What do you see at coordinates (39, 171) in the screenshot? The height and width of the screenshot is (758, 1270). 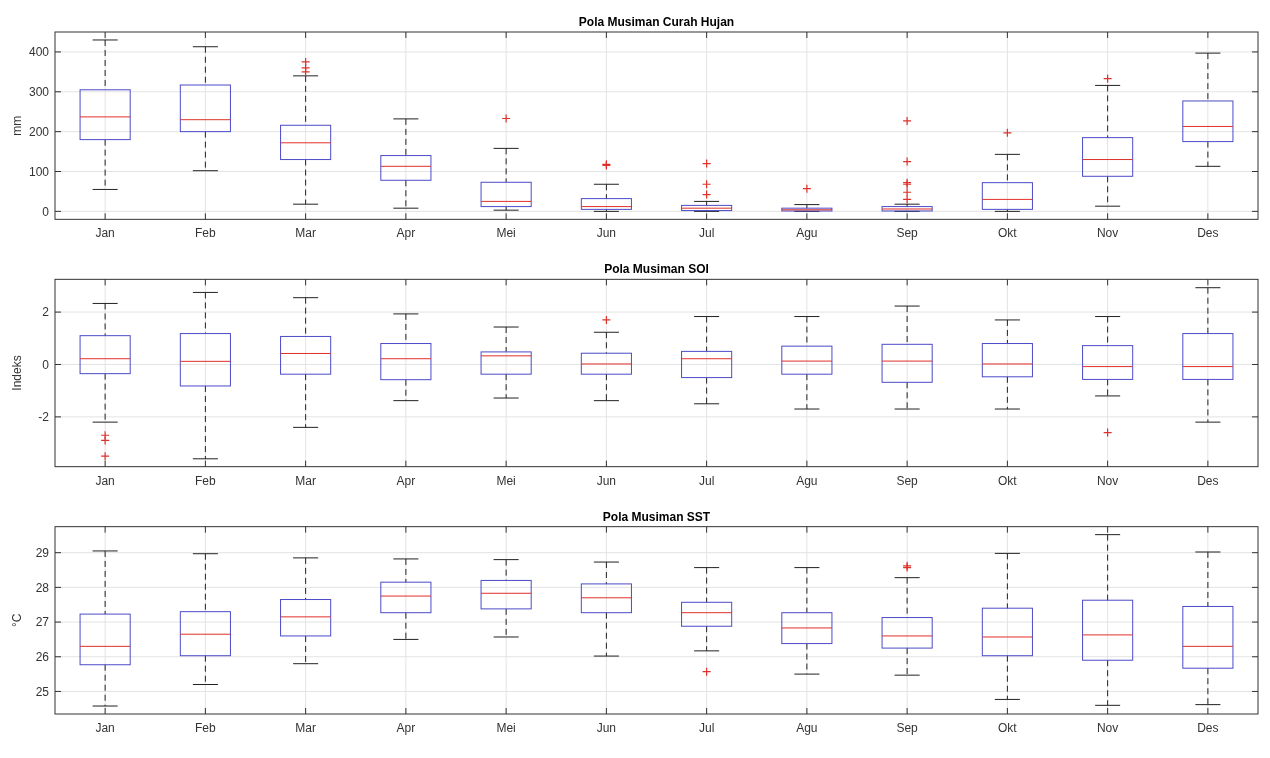 I see `y-tick-label: 100` at bounding box center [39, 171].